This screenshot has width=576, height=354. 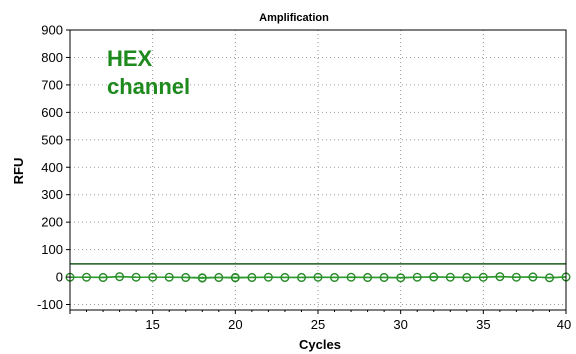 What do you see at coordinates (52, 57) in the screenshot?
I see `y-tick-label: 800` at bounding box center [52, 57].